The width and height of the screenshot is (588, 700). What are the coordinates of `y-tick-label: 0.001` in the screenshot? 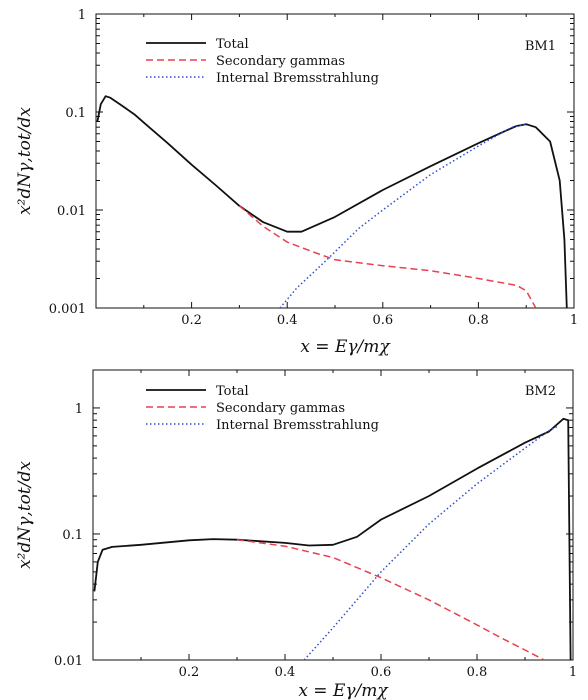 It's located at (67, 309).